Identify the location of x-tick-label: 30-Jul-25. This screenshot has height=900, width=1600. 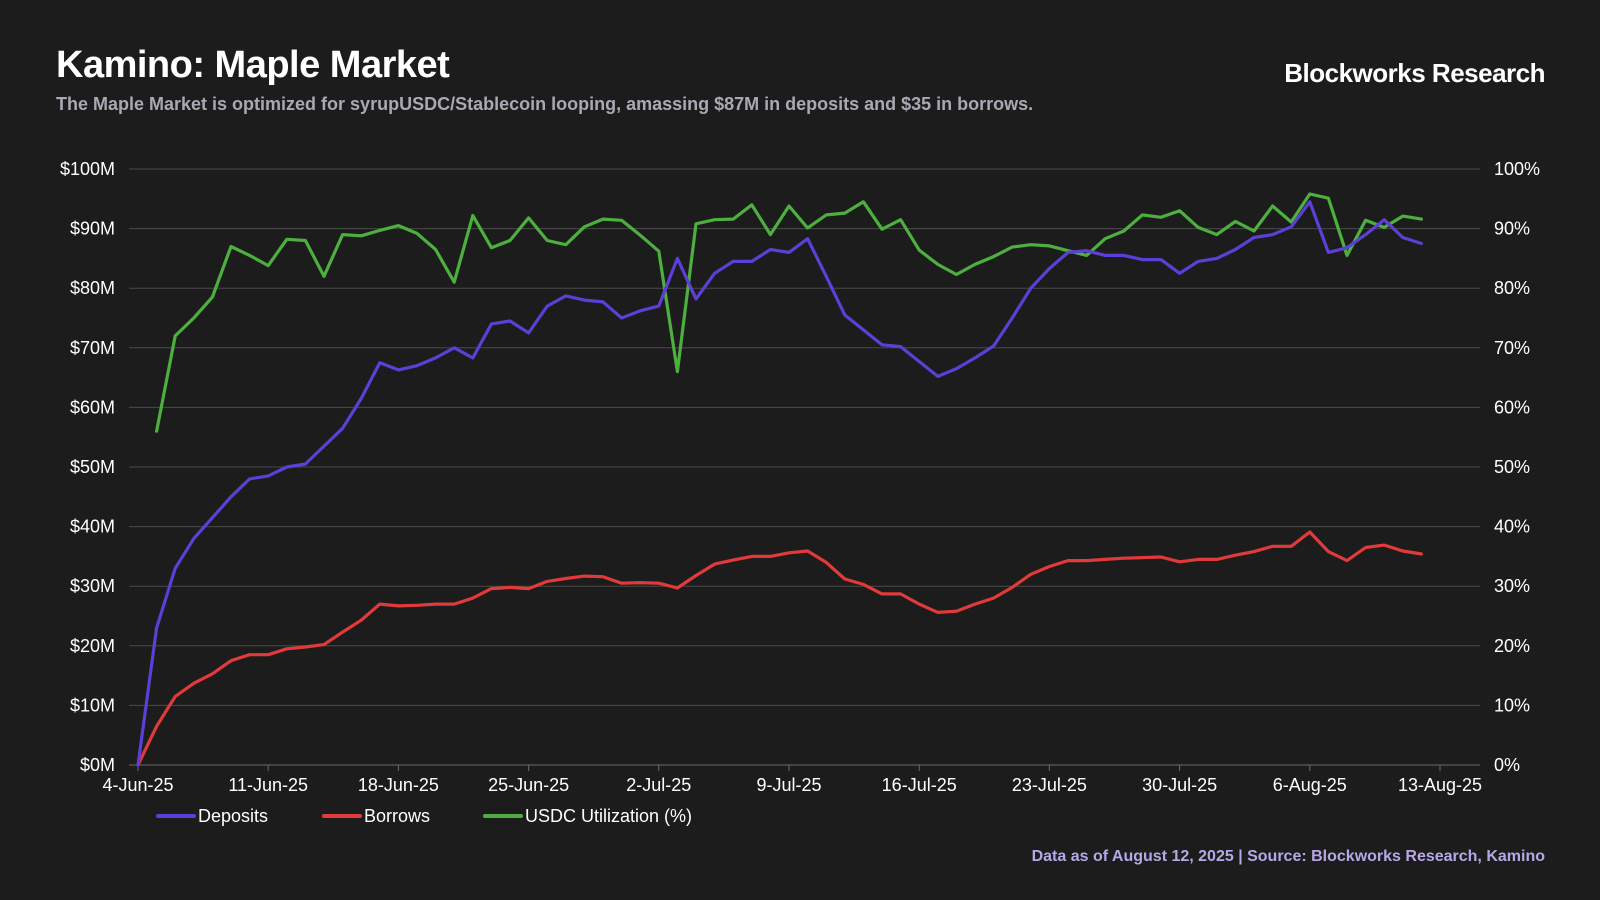
(1179, 785).